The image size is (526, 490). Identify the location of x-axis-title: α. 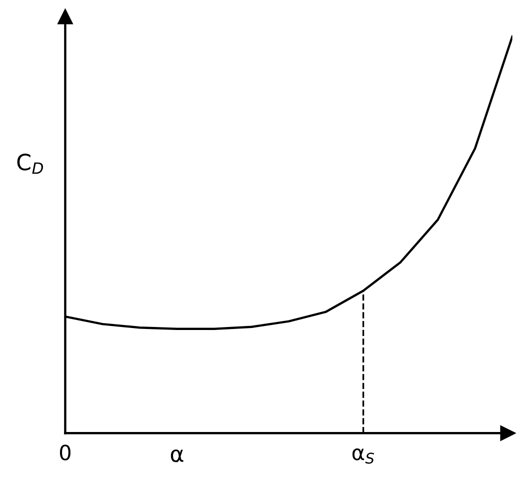
(177, 455).